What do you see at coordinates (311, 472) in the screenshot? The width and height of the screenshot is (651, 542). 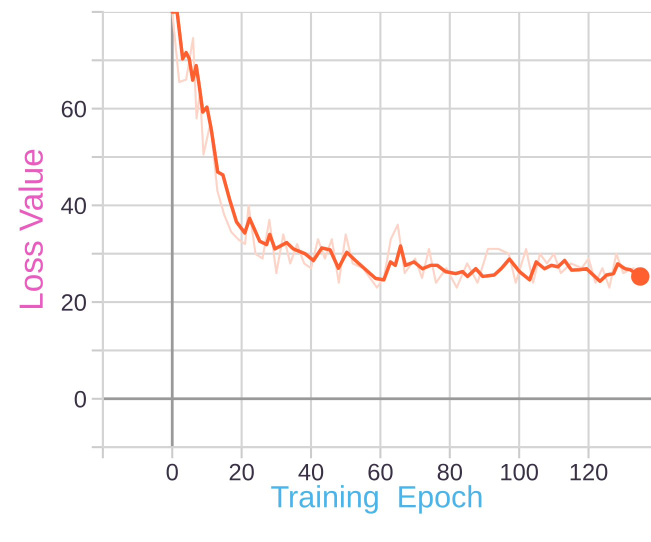 I see `x-tick-label: 40` at bounding box center [311, 472].